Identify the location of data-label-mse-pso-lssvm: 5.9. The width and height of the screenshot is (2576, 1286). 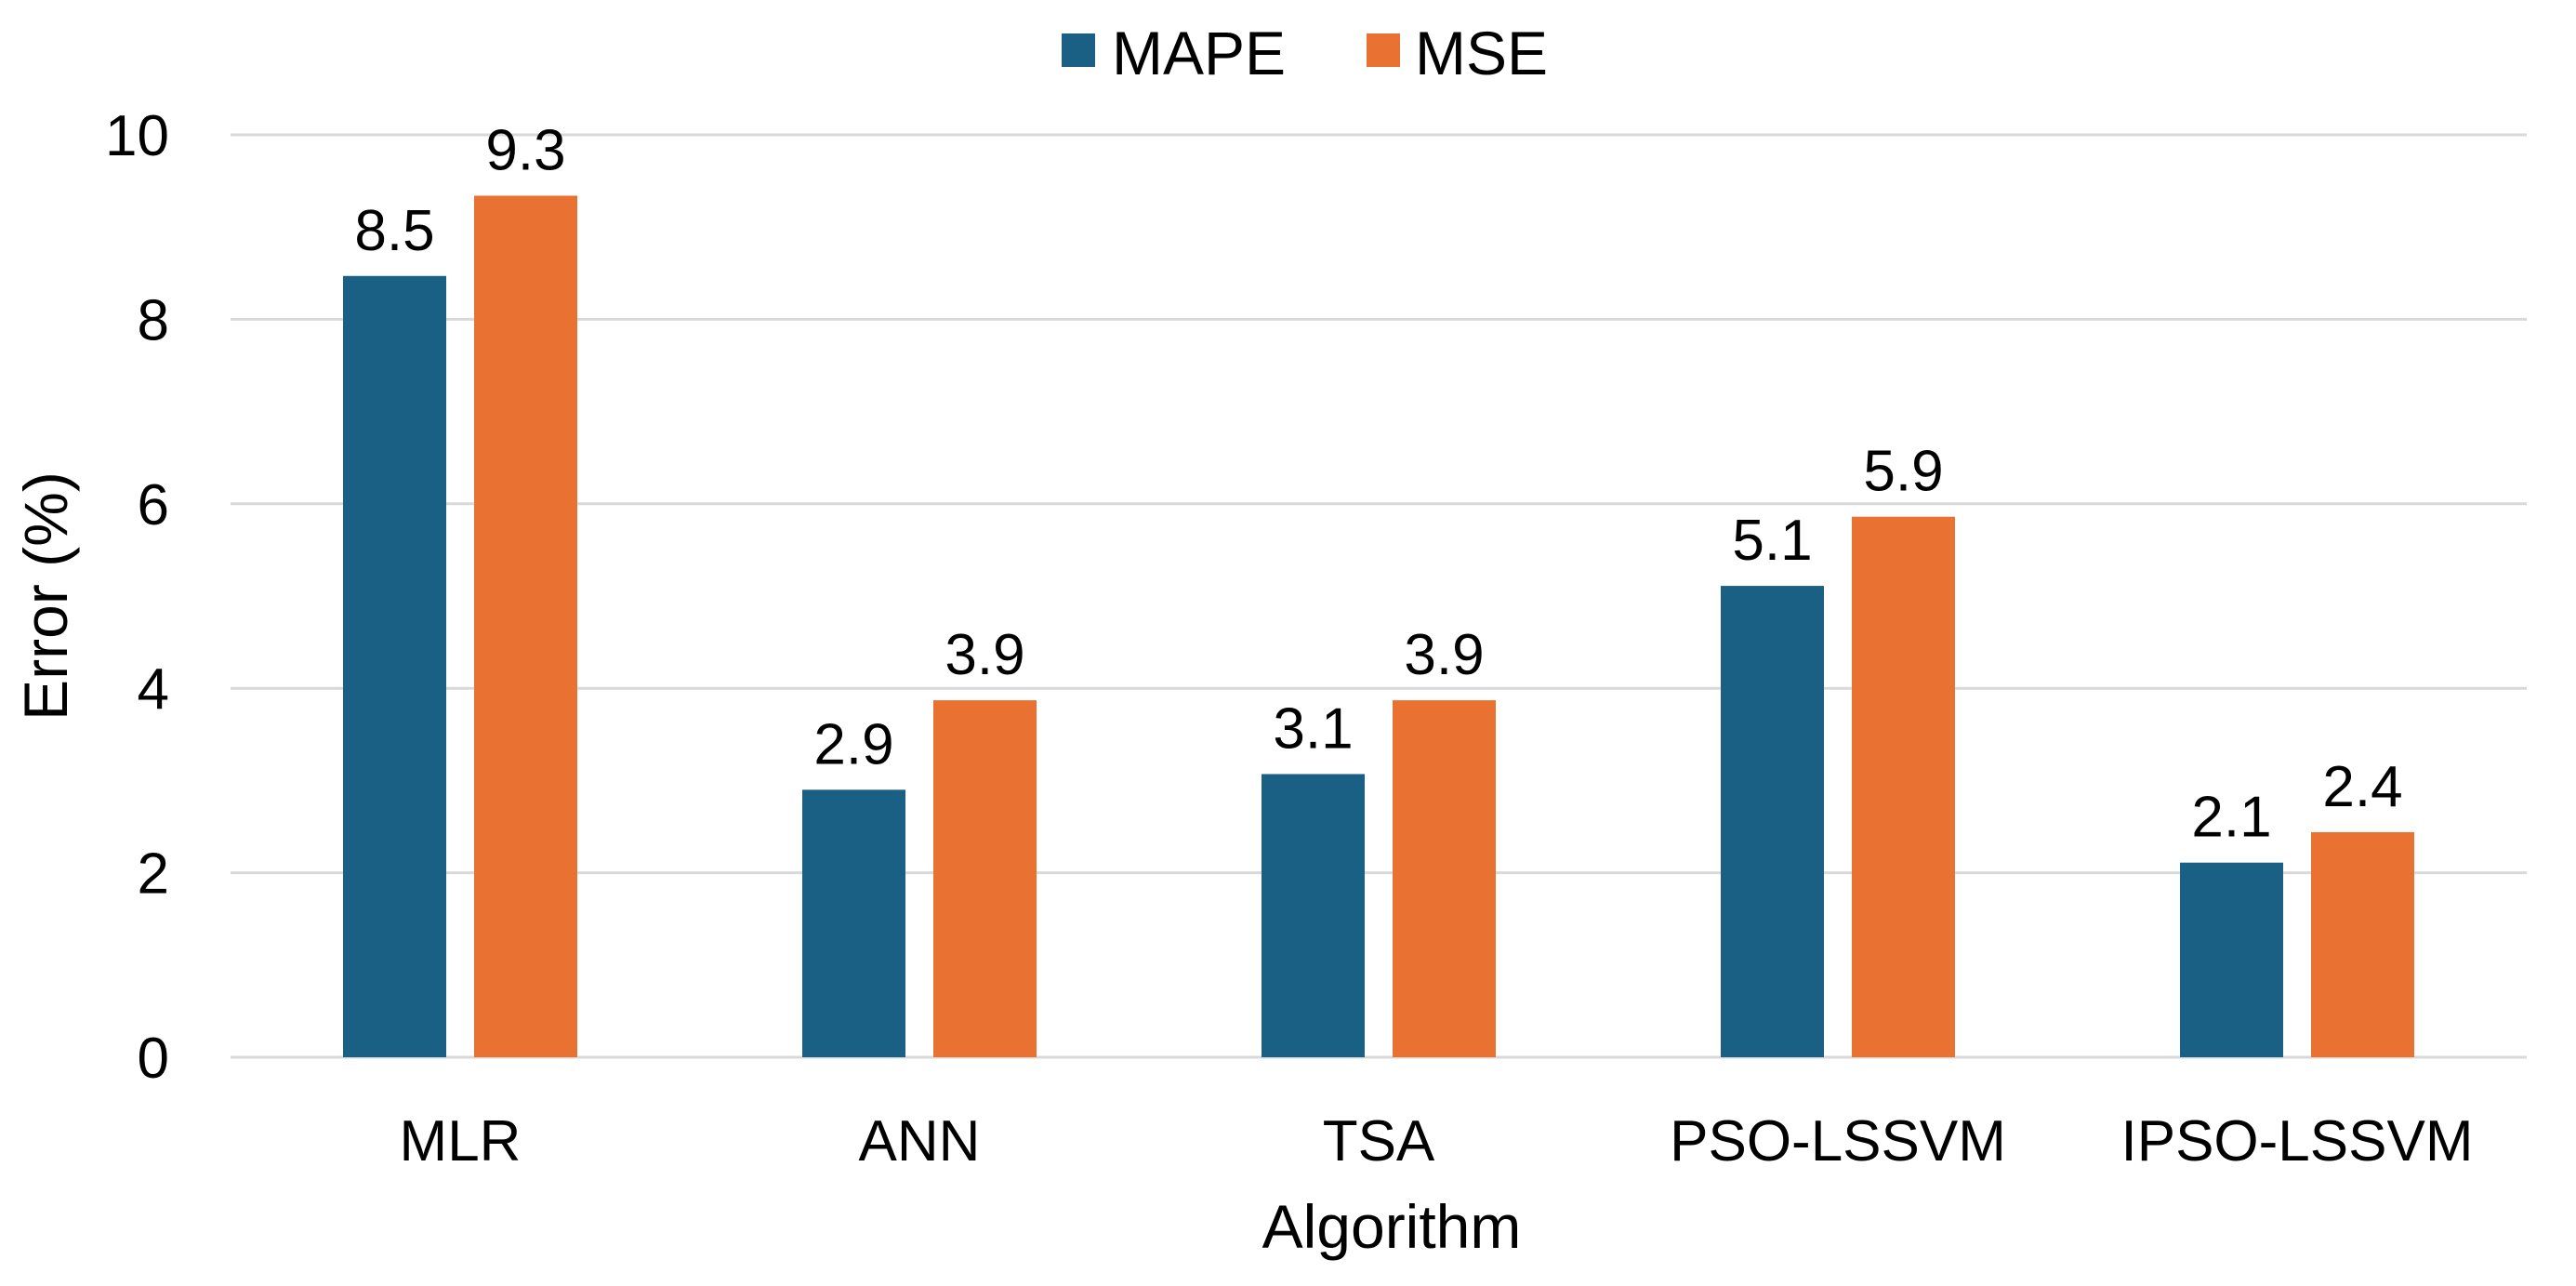
(1903, 472).